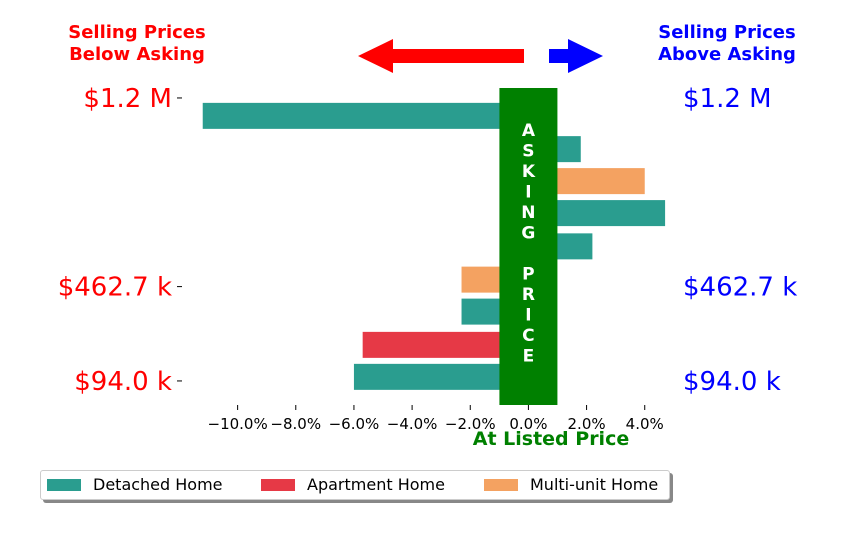 This screenshot has height=541, width=844. What do you see at coordinates (115, 288) in the screenshot?
I see `y-tick-label-left-1: $462.7 k` at bounding box center [115, 288].